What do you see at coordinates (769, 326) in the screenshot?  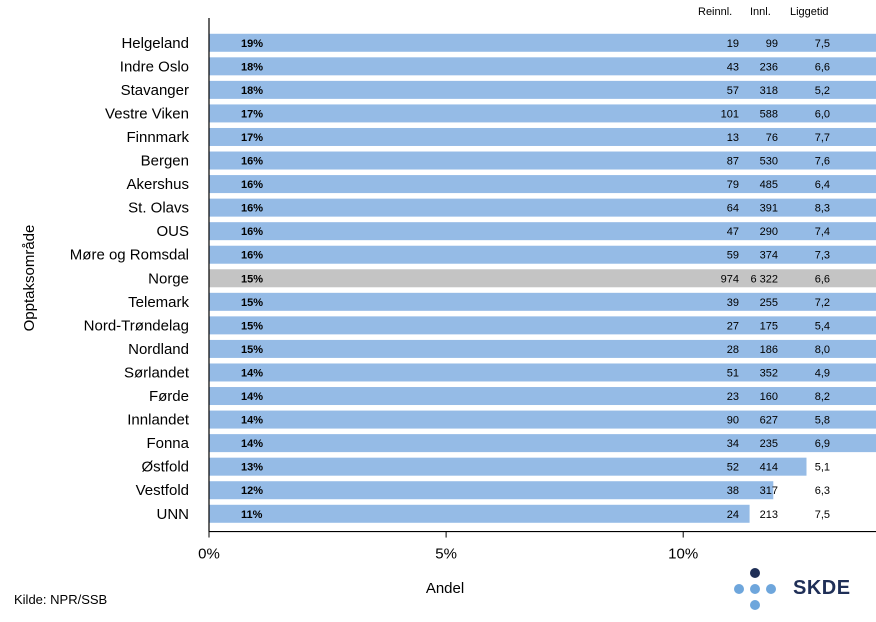 I see `table-cell: 175` at bounding box center [769, 326].